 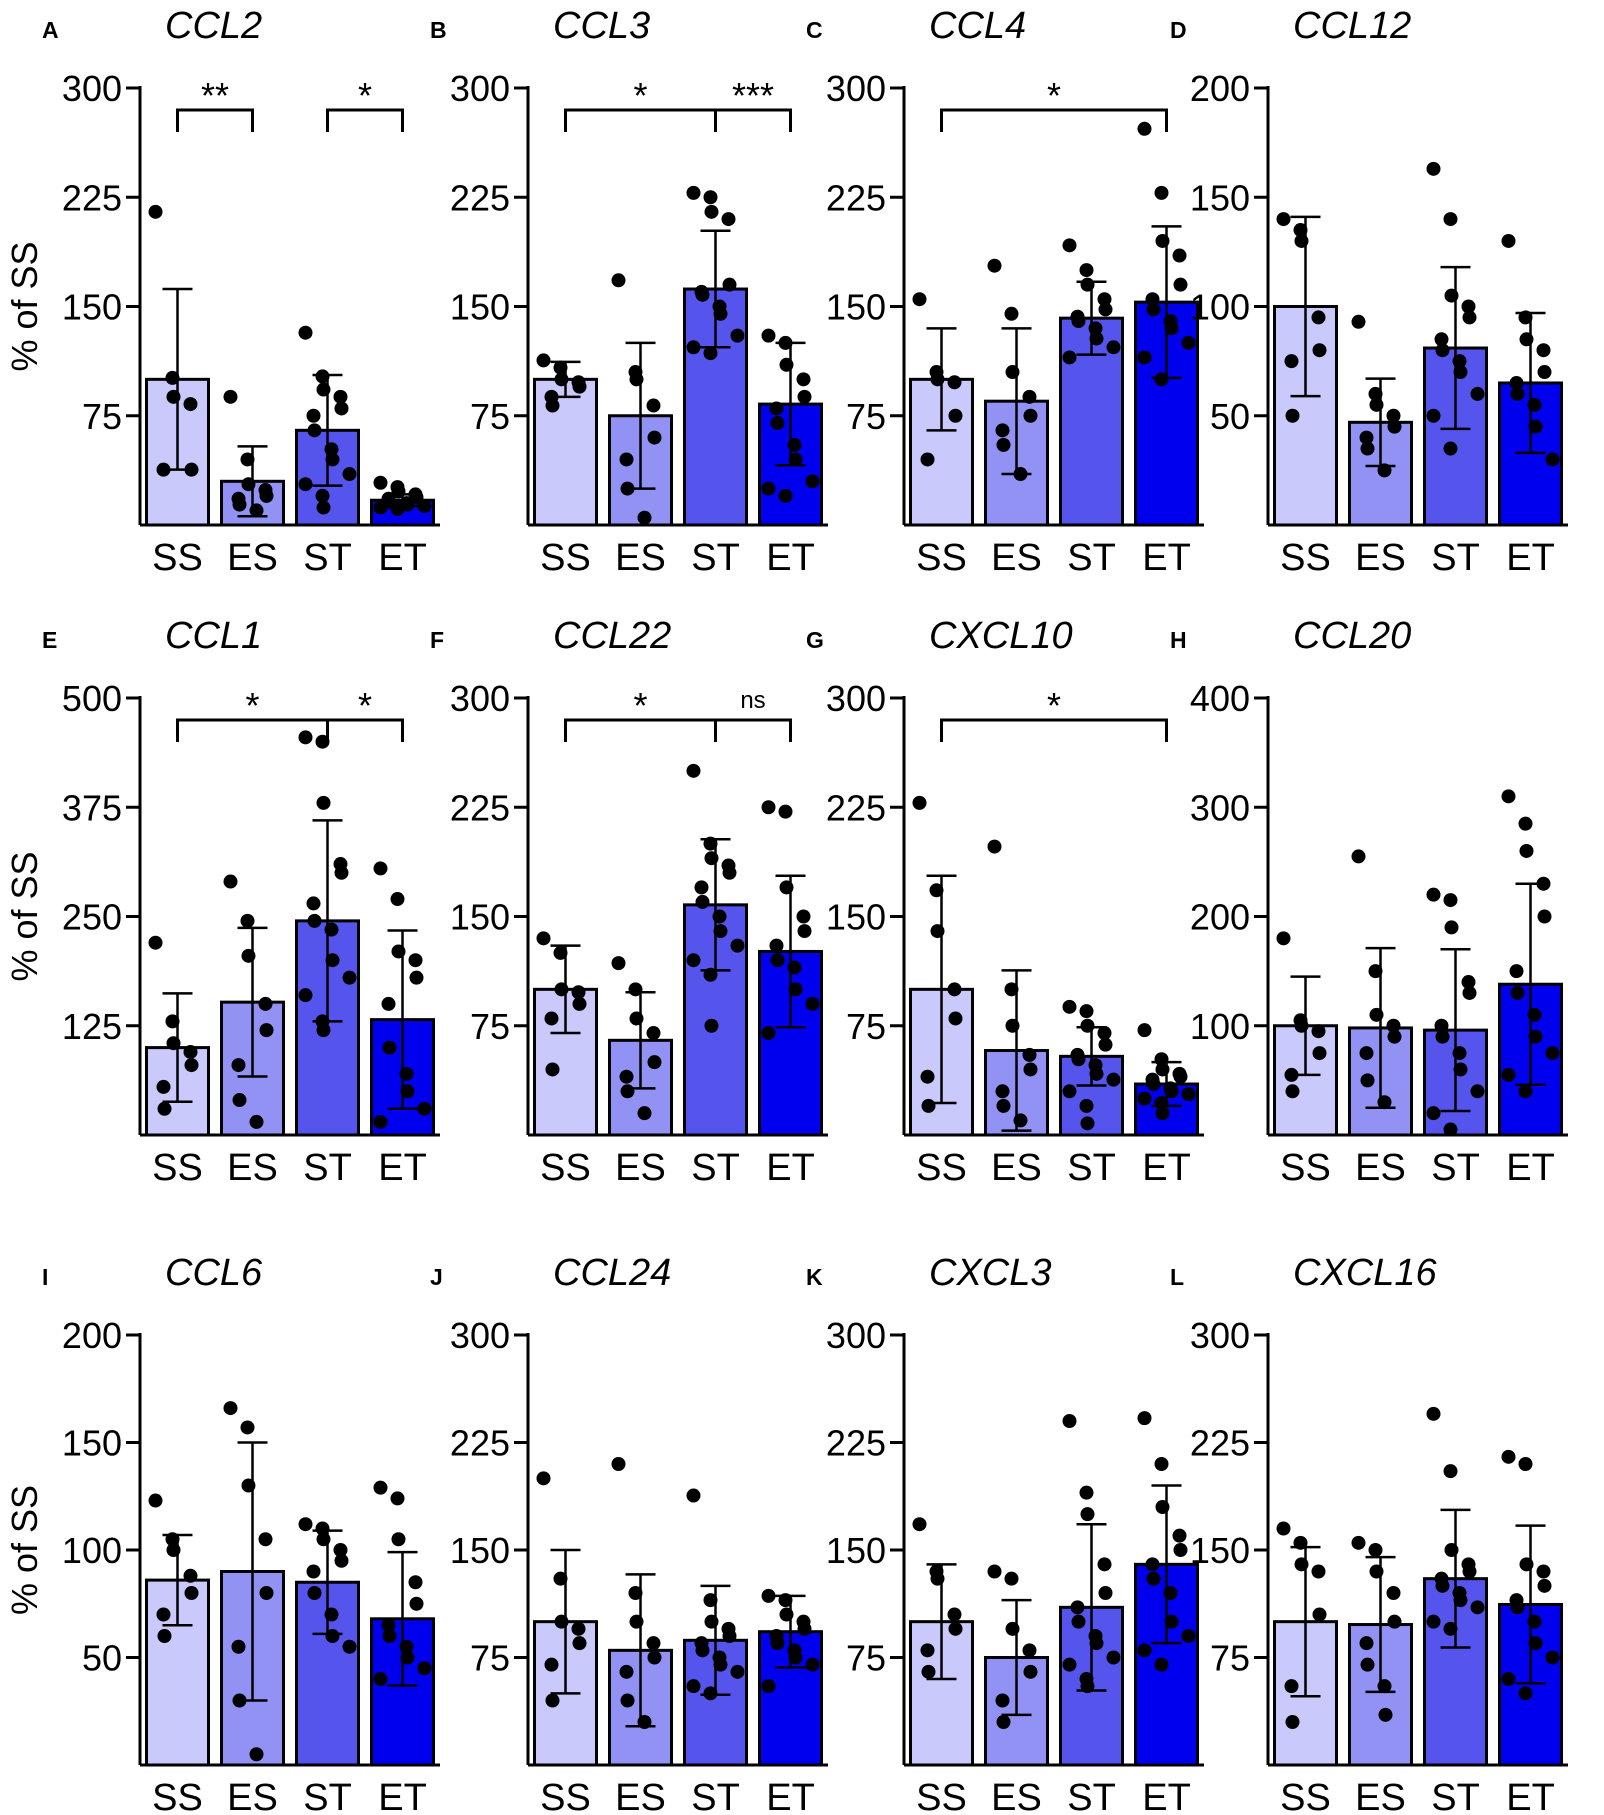 What do you see at coordinates (612, 636) in the screenshot?
I see `panel-title: CCL22` at bounding box center [612, 636].